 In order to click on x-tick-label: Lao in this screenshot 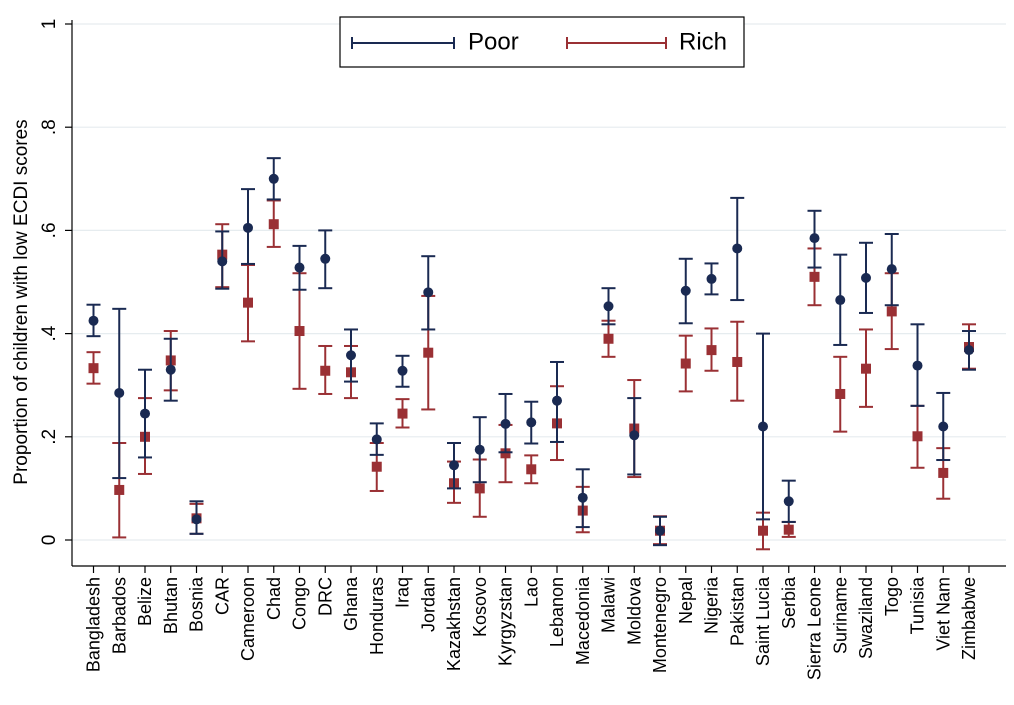, I will do `click(531, 592)`.